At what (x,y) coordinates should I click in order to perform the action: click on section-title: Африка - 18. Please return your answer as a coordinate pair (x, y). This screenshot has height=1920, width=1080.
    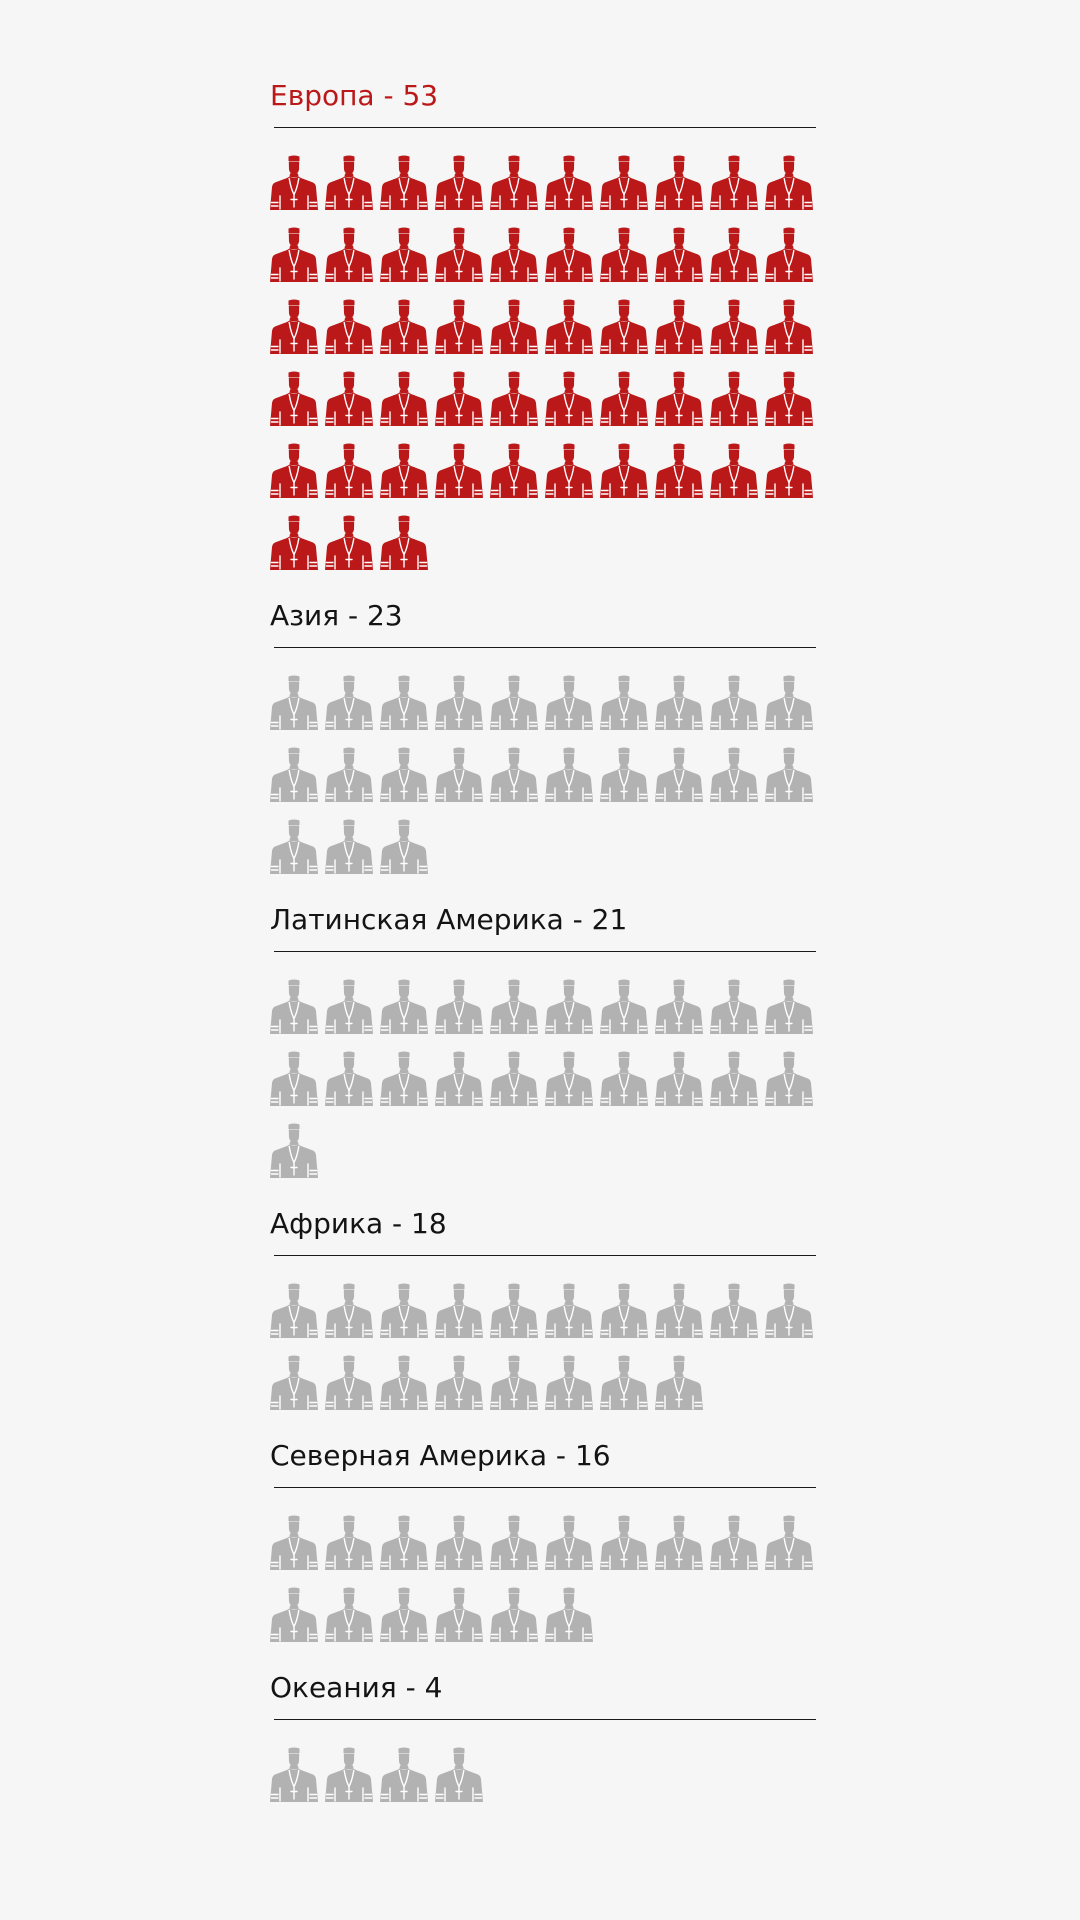
    Looking at the image, I should click on (358, 1223).